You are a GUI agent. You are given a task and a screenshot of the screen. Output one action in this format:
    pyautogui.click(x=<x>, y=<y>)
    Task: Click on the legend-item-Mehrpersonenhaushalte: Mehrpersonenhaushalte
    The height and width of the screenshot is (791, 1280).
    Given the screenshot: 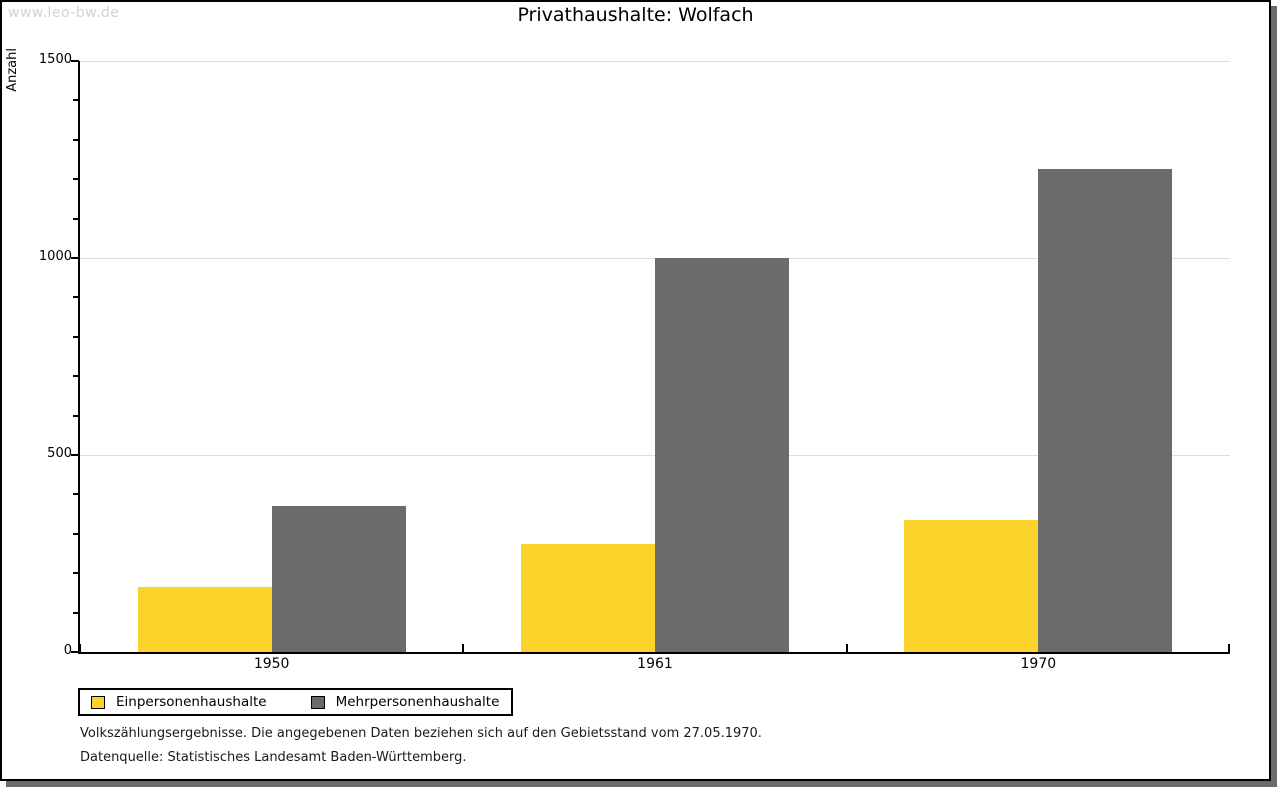 What is the action you would take?
    pyautogui.click(x=405, y=702)
    